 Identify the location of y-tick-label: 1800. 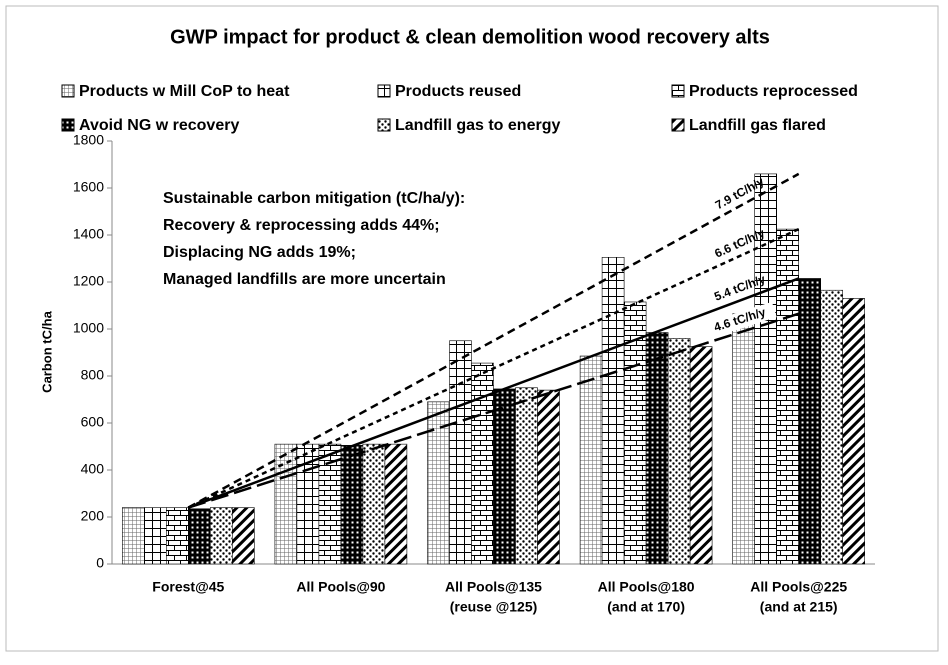
(88, 140).